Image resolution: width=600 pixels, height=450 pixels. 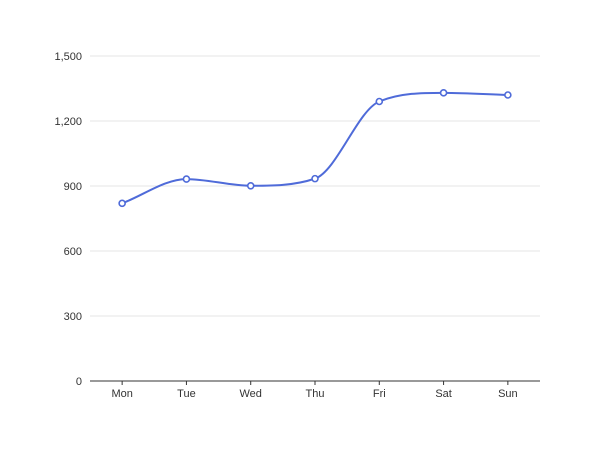 I want to click on data-point-mon, so click(x=122, y=203).